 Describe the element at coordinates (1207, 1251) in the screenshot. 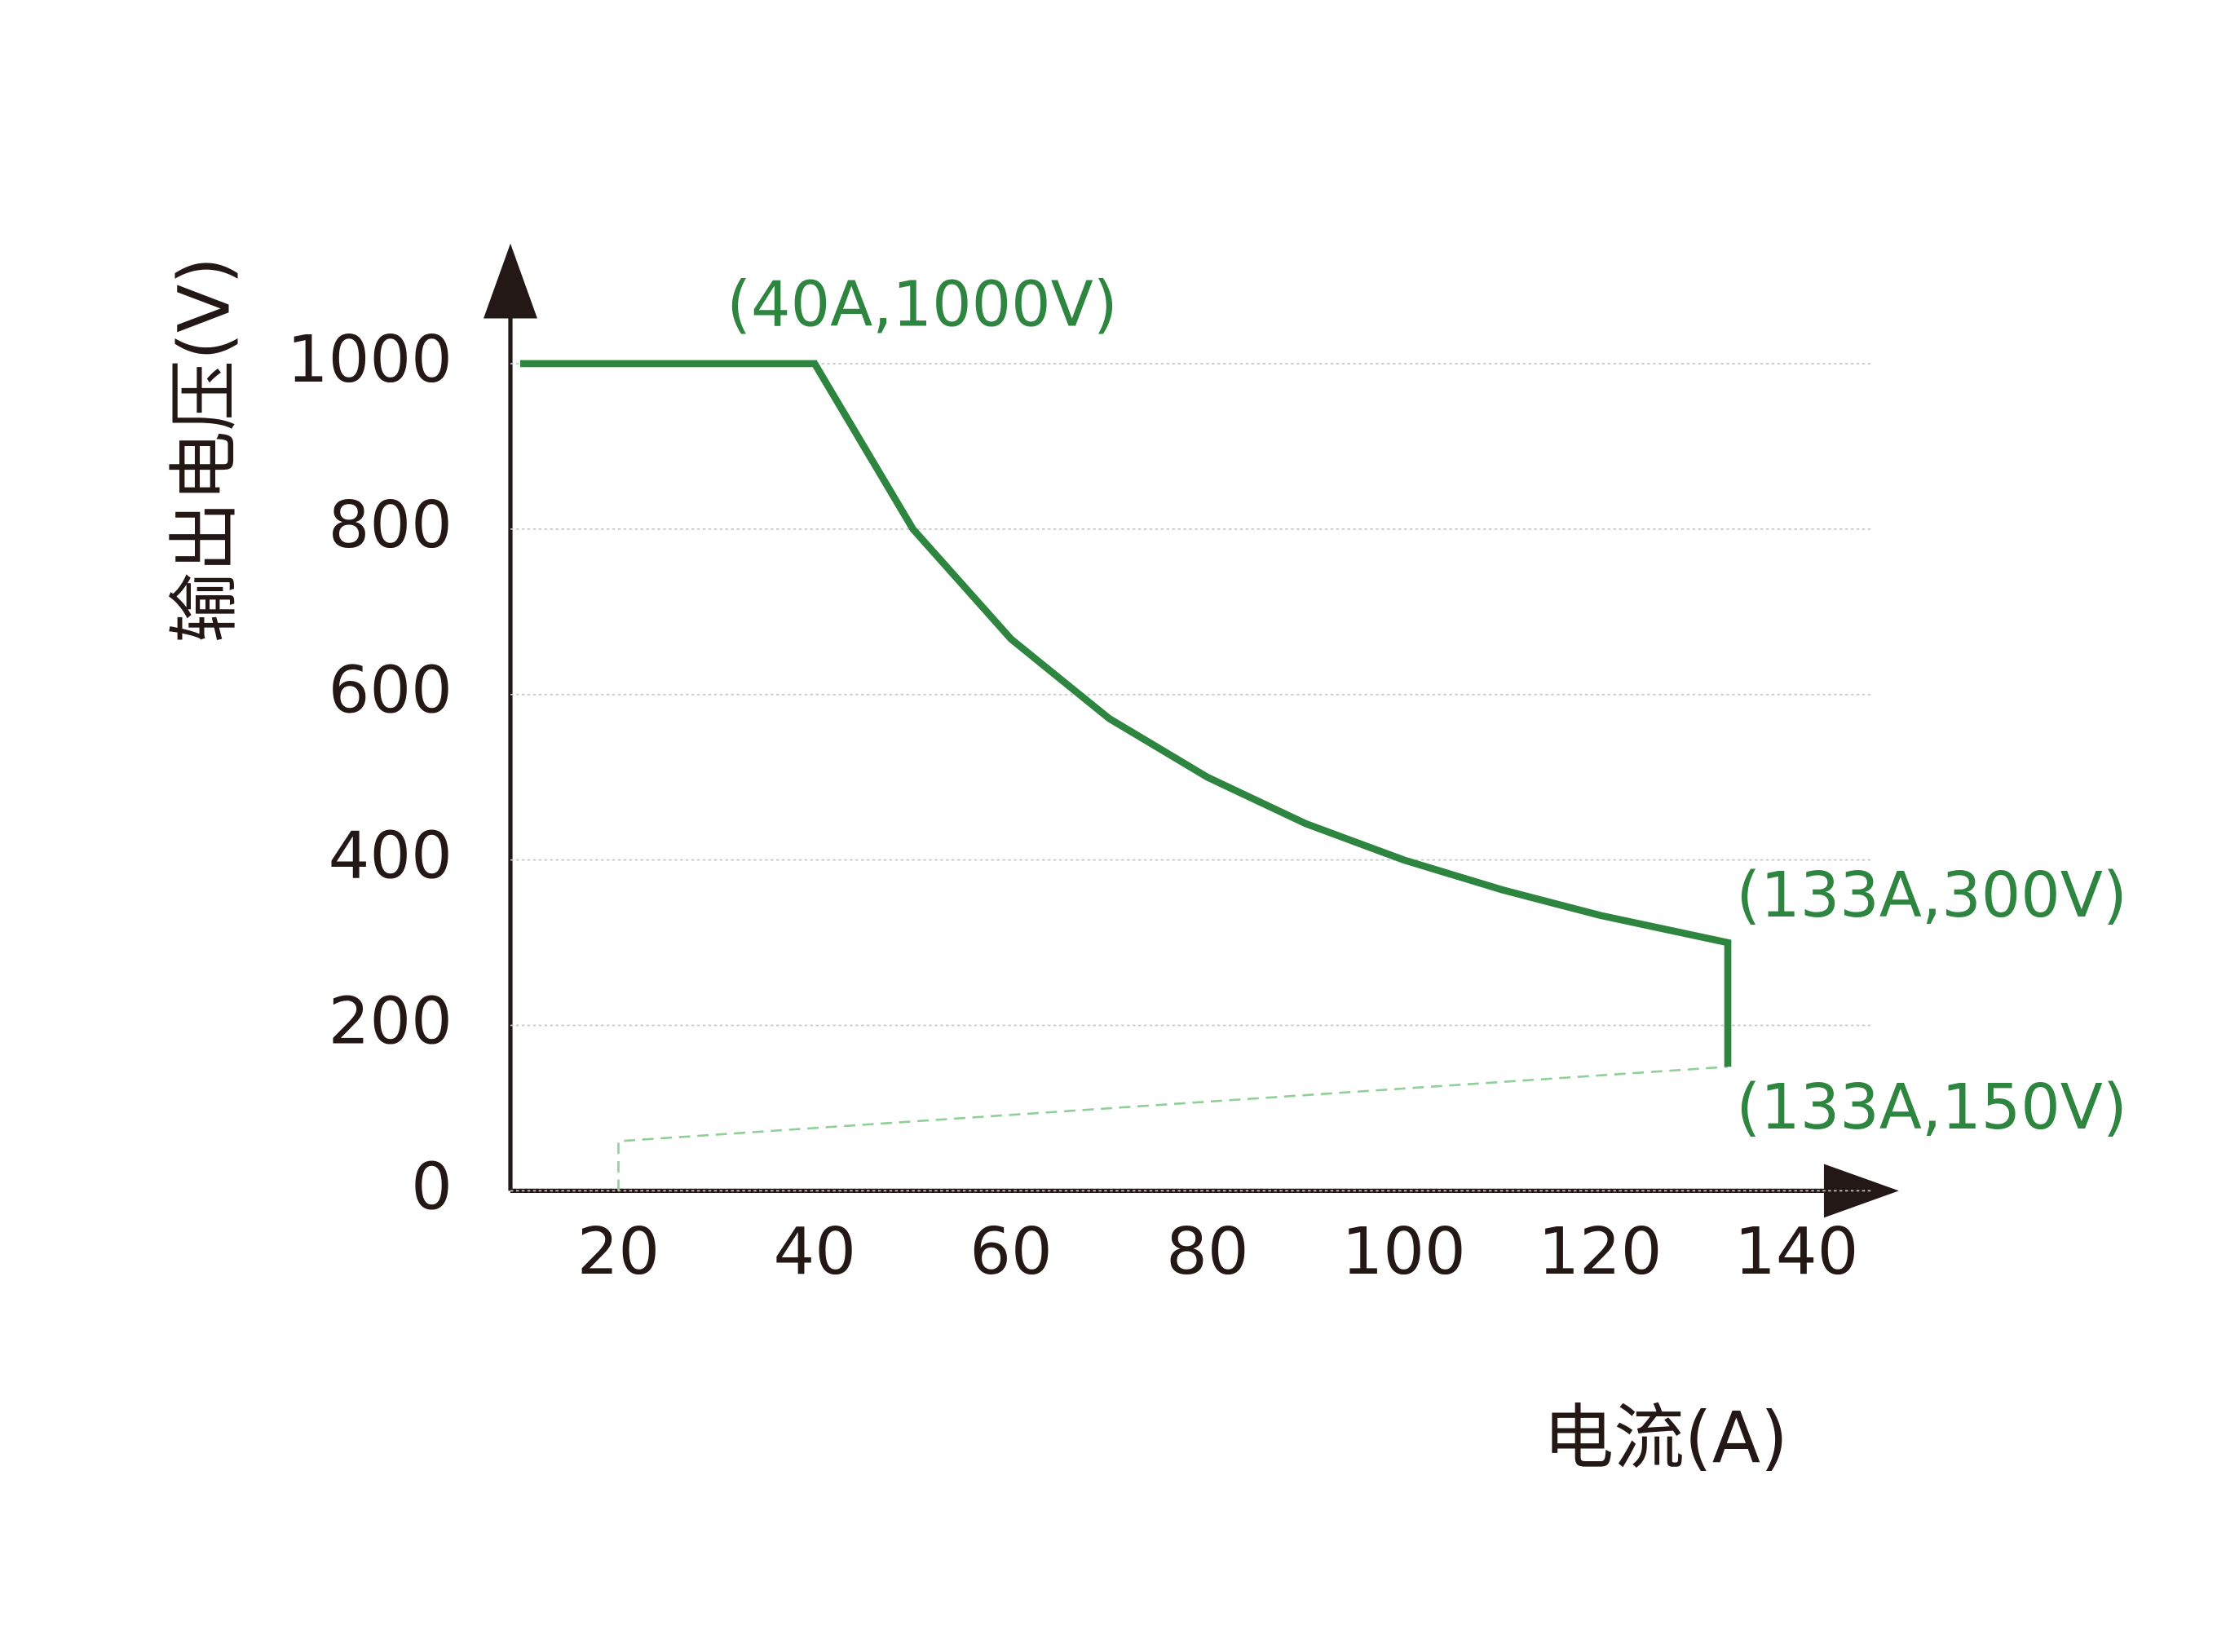

I see `x-tick-label: 80` at that location.